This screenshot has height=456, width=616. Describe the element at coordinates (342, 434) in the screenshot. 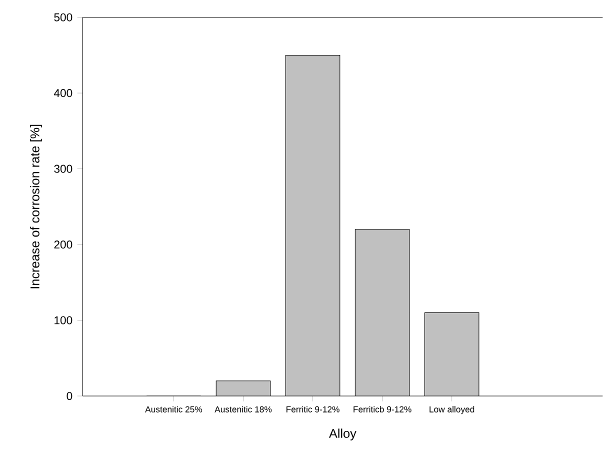

I see `x-axis-title: Alloy` at that location.